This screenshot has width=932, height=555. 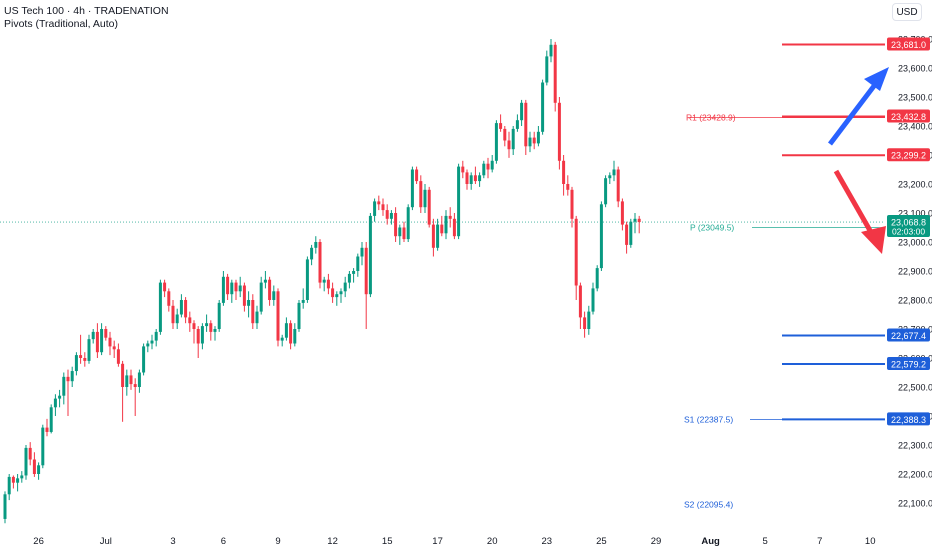 What do you see at coordinates (915, 446) in the screenshot?
I see `y-tick-label: 22,300.0` at bounding box center [915, 446].